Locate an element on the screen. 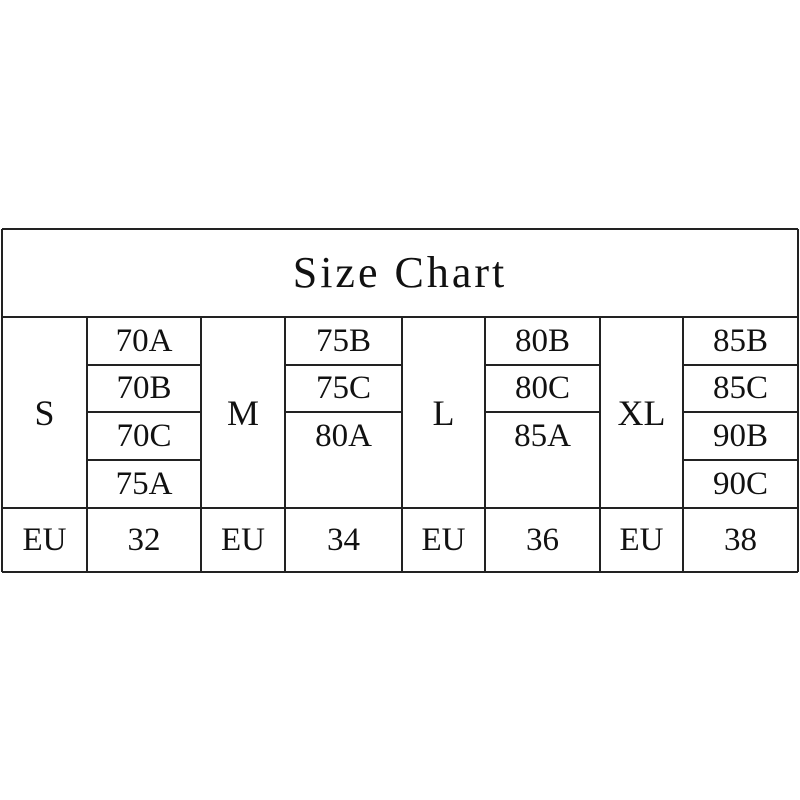 The image size is (800, 800). cup-size: 75C is located at coordinates (343, 388).